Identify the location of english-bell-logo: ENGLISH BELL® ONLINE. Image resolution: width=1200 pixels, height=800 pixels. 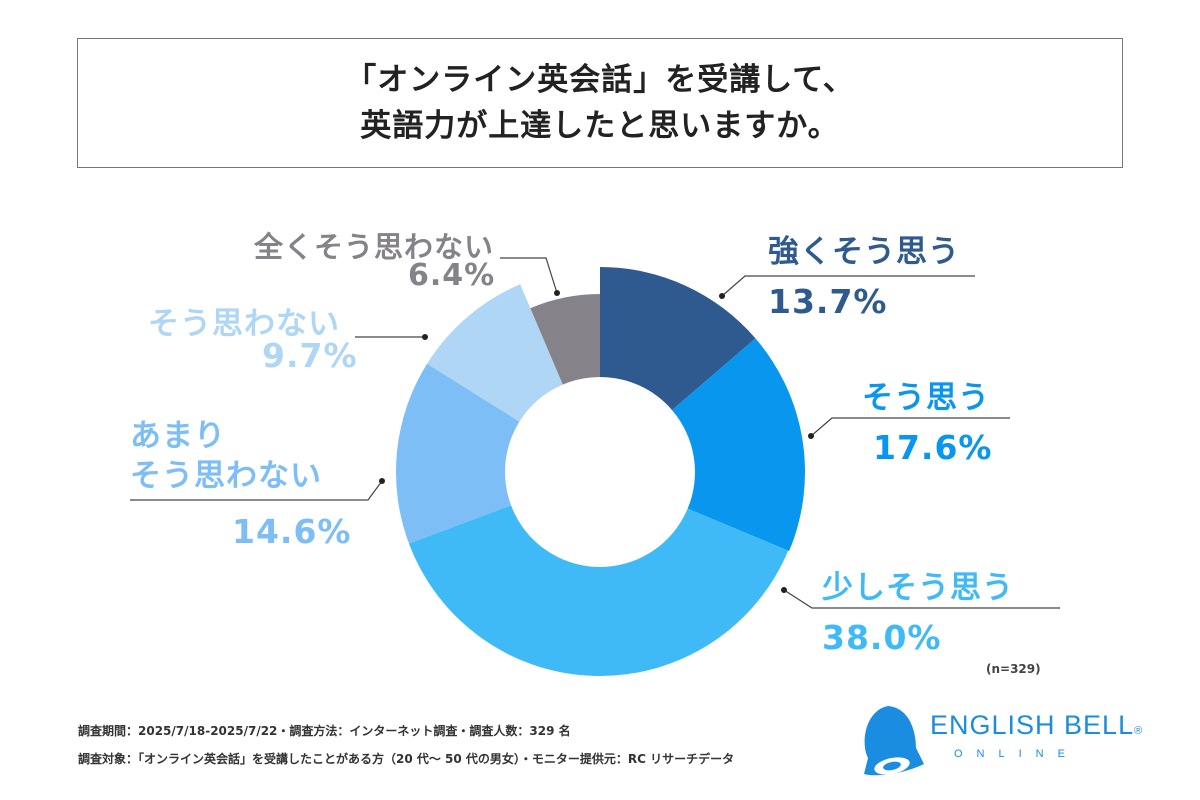
(1008, 742).